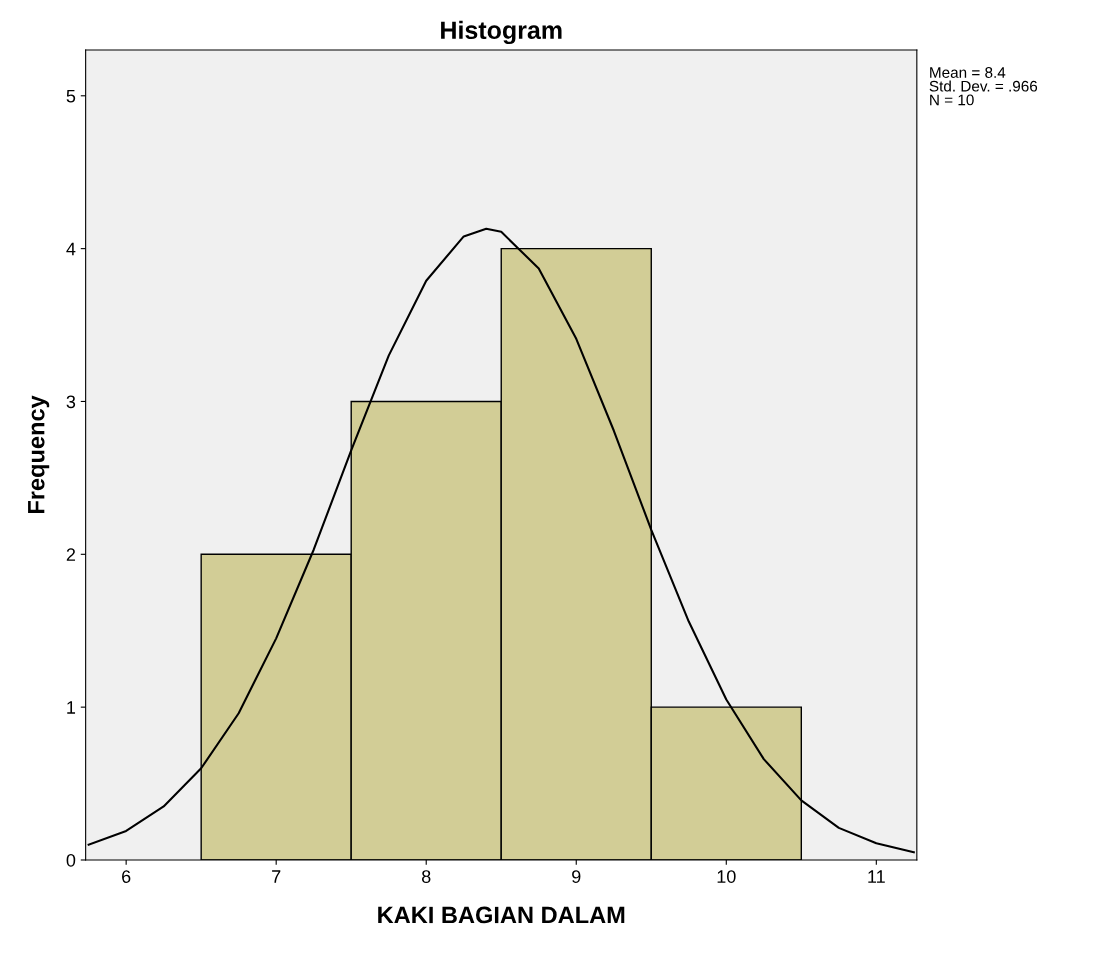 This screenshot has height=953, width=1098. What do you see at coordinates (276, 876) in the screenshot?
I see `x-tick-label: 7` at bounding box center [276, 876].